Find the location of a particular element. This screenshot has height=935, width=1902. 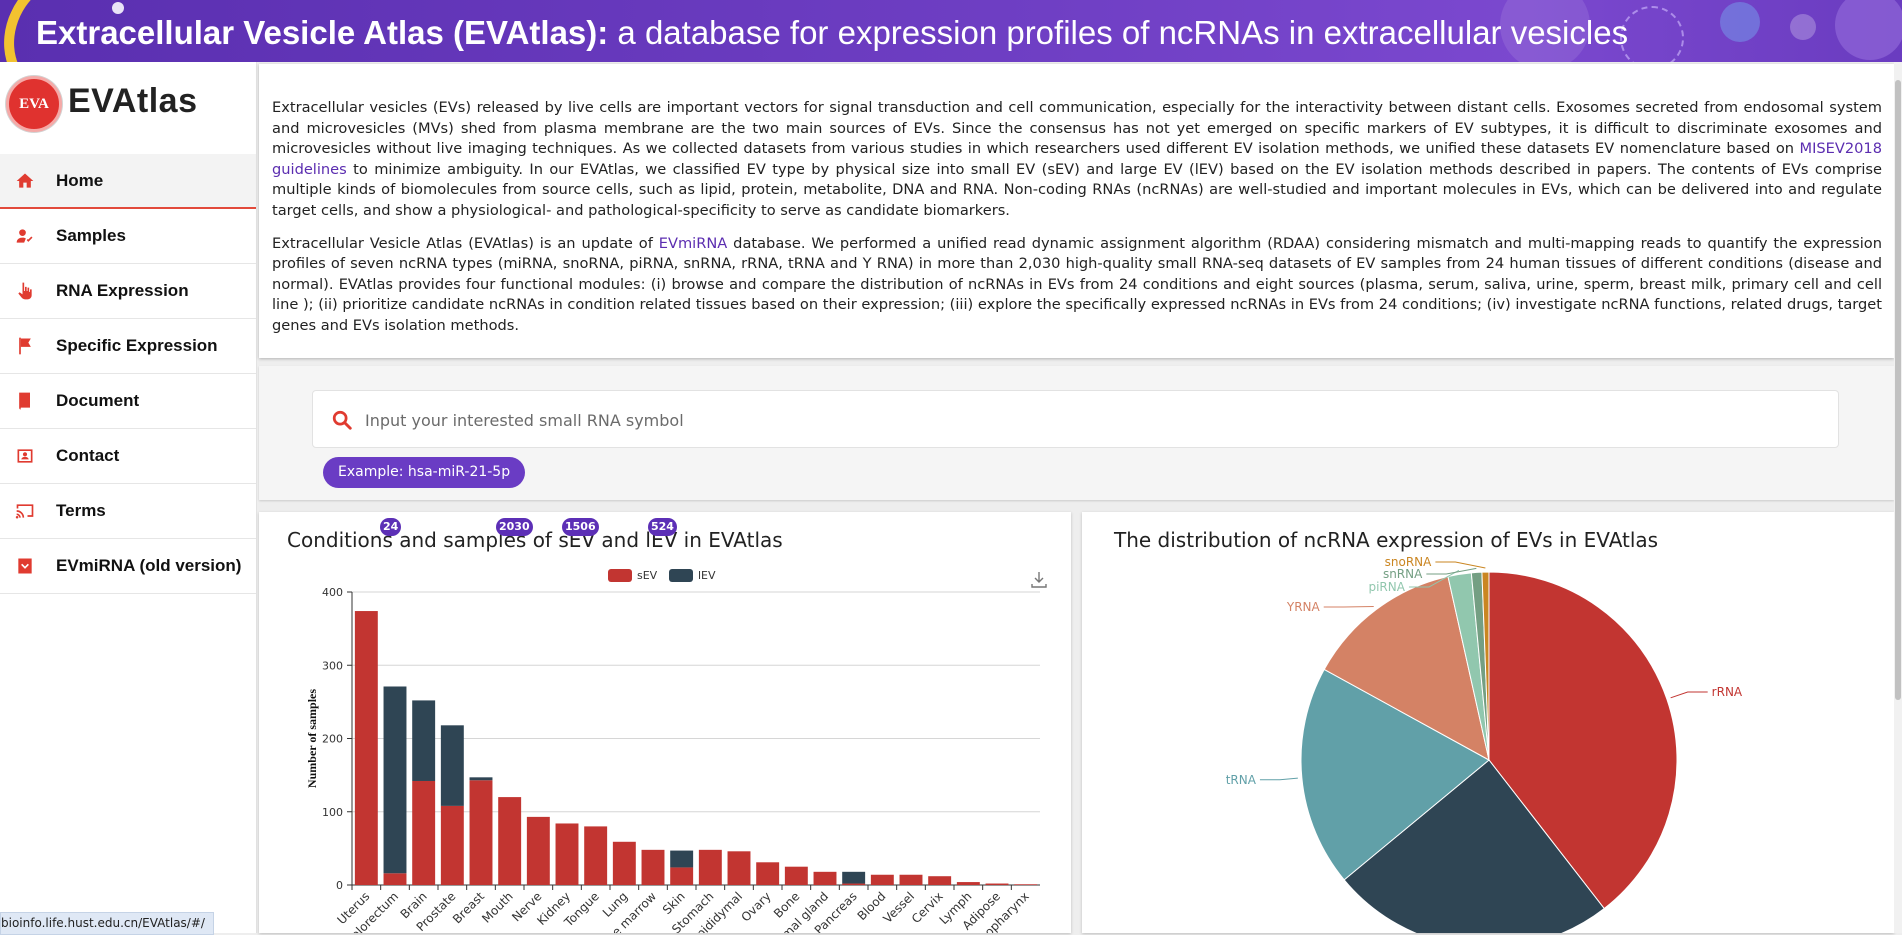

bar-sev-lung is located at coordinates (624, 863).